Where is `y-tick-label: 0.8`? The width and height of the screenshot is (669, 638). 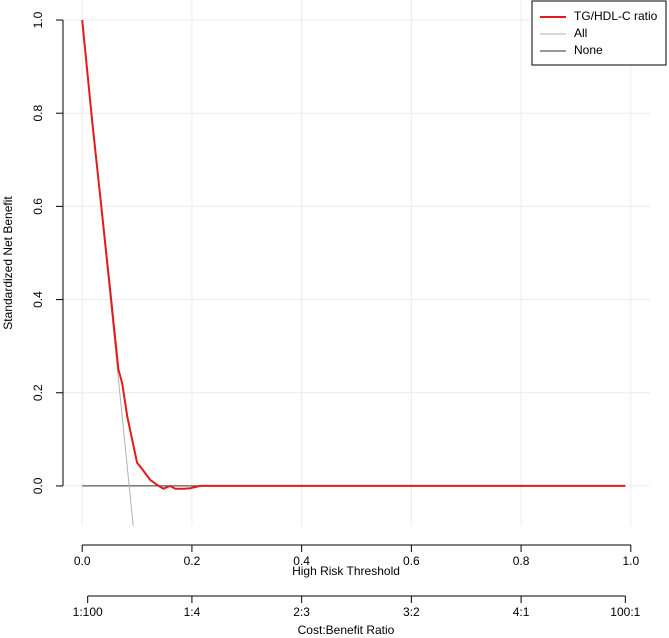
y-tick-label: 0.8 is located at coordinates (38, 113).